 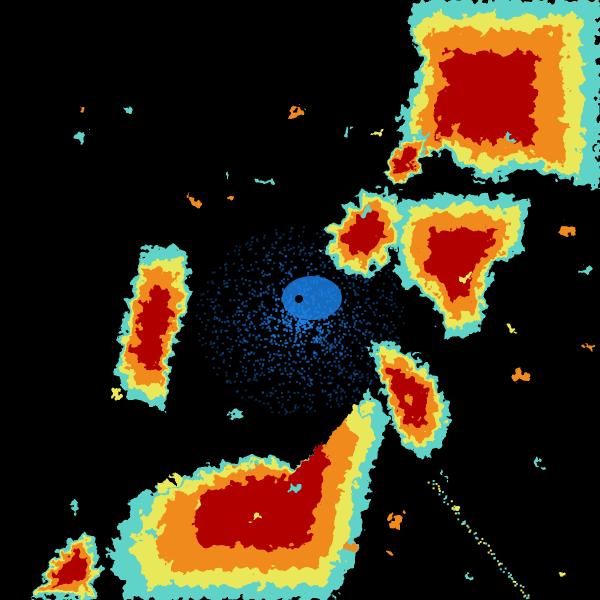 I want to click on radial-spike-streak, so click(x=478, y=539).